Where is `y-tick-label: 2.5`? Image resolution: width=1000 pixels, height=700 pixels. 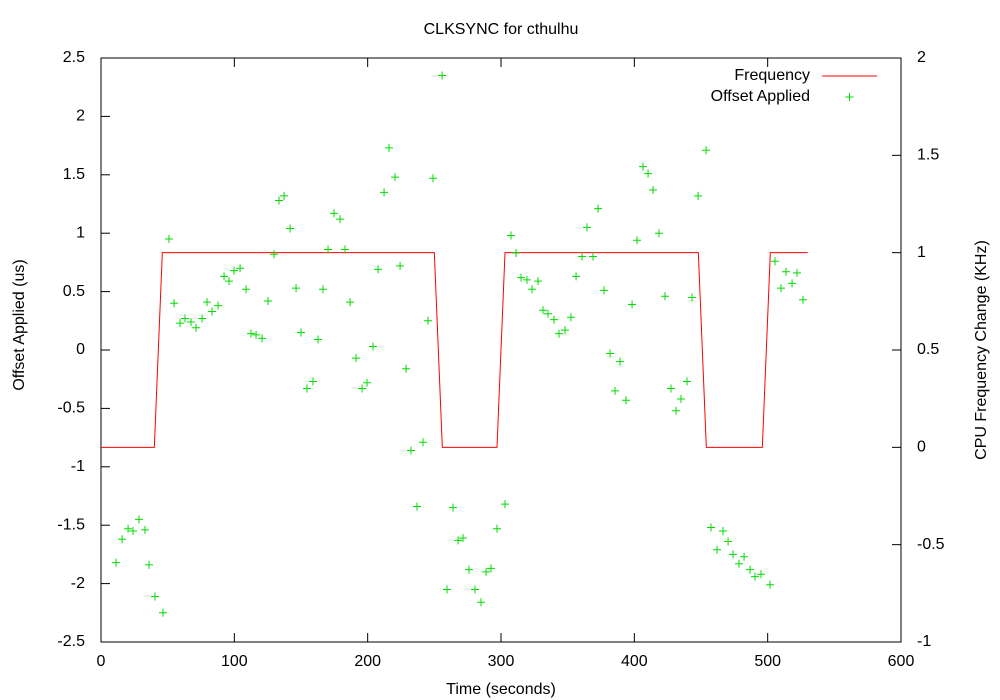
y-tick-label: 2.5 is located at coordinates (74, 57).